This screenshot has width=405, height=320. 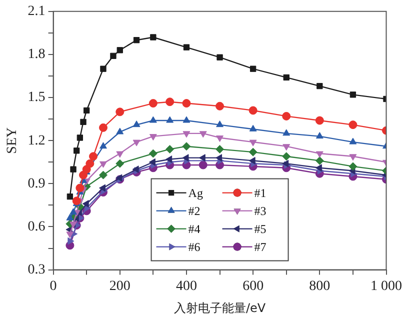 What do you see at coordinates (194, 211) in the screenshot?
I see `legend-label: #2` at bounding box center [194, 211].